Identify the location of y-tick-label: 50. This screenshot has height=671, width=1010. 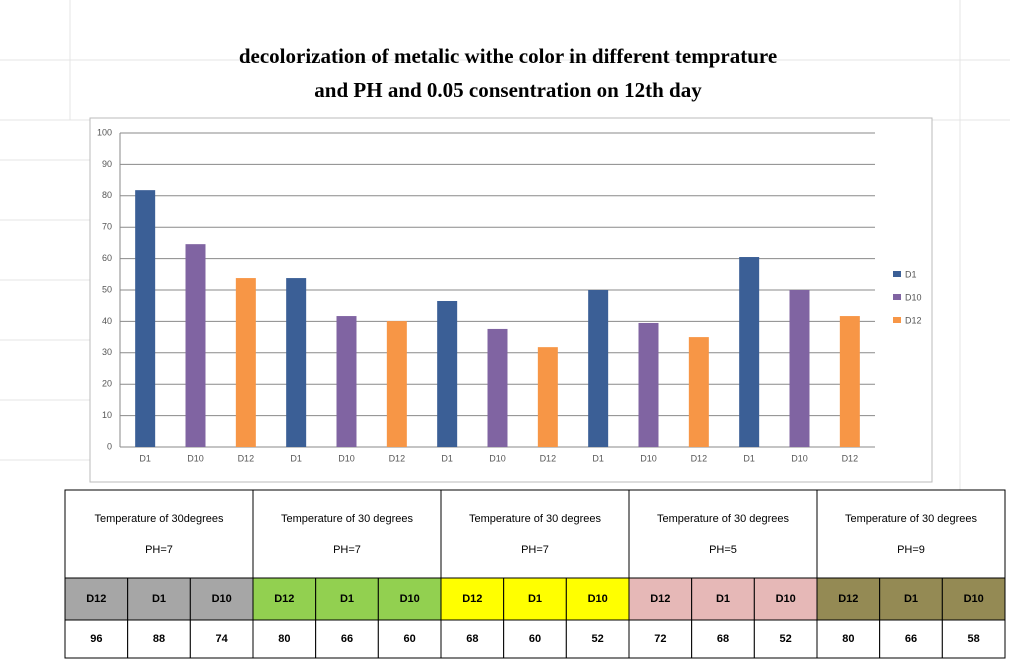
(107, 289).